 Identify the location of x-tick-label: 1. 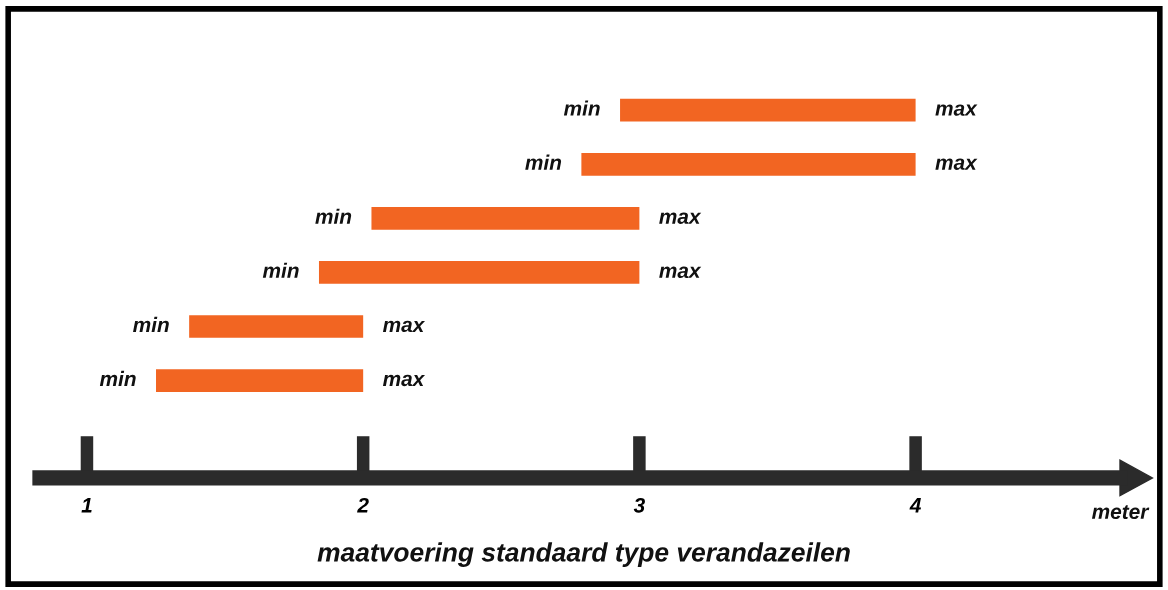
(86, 505).